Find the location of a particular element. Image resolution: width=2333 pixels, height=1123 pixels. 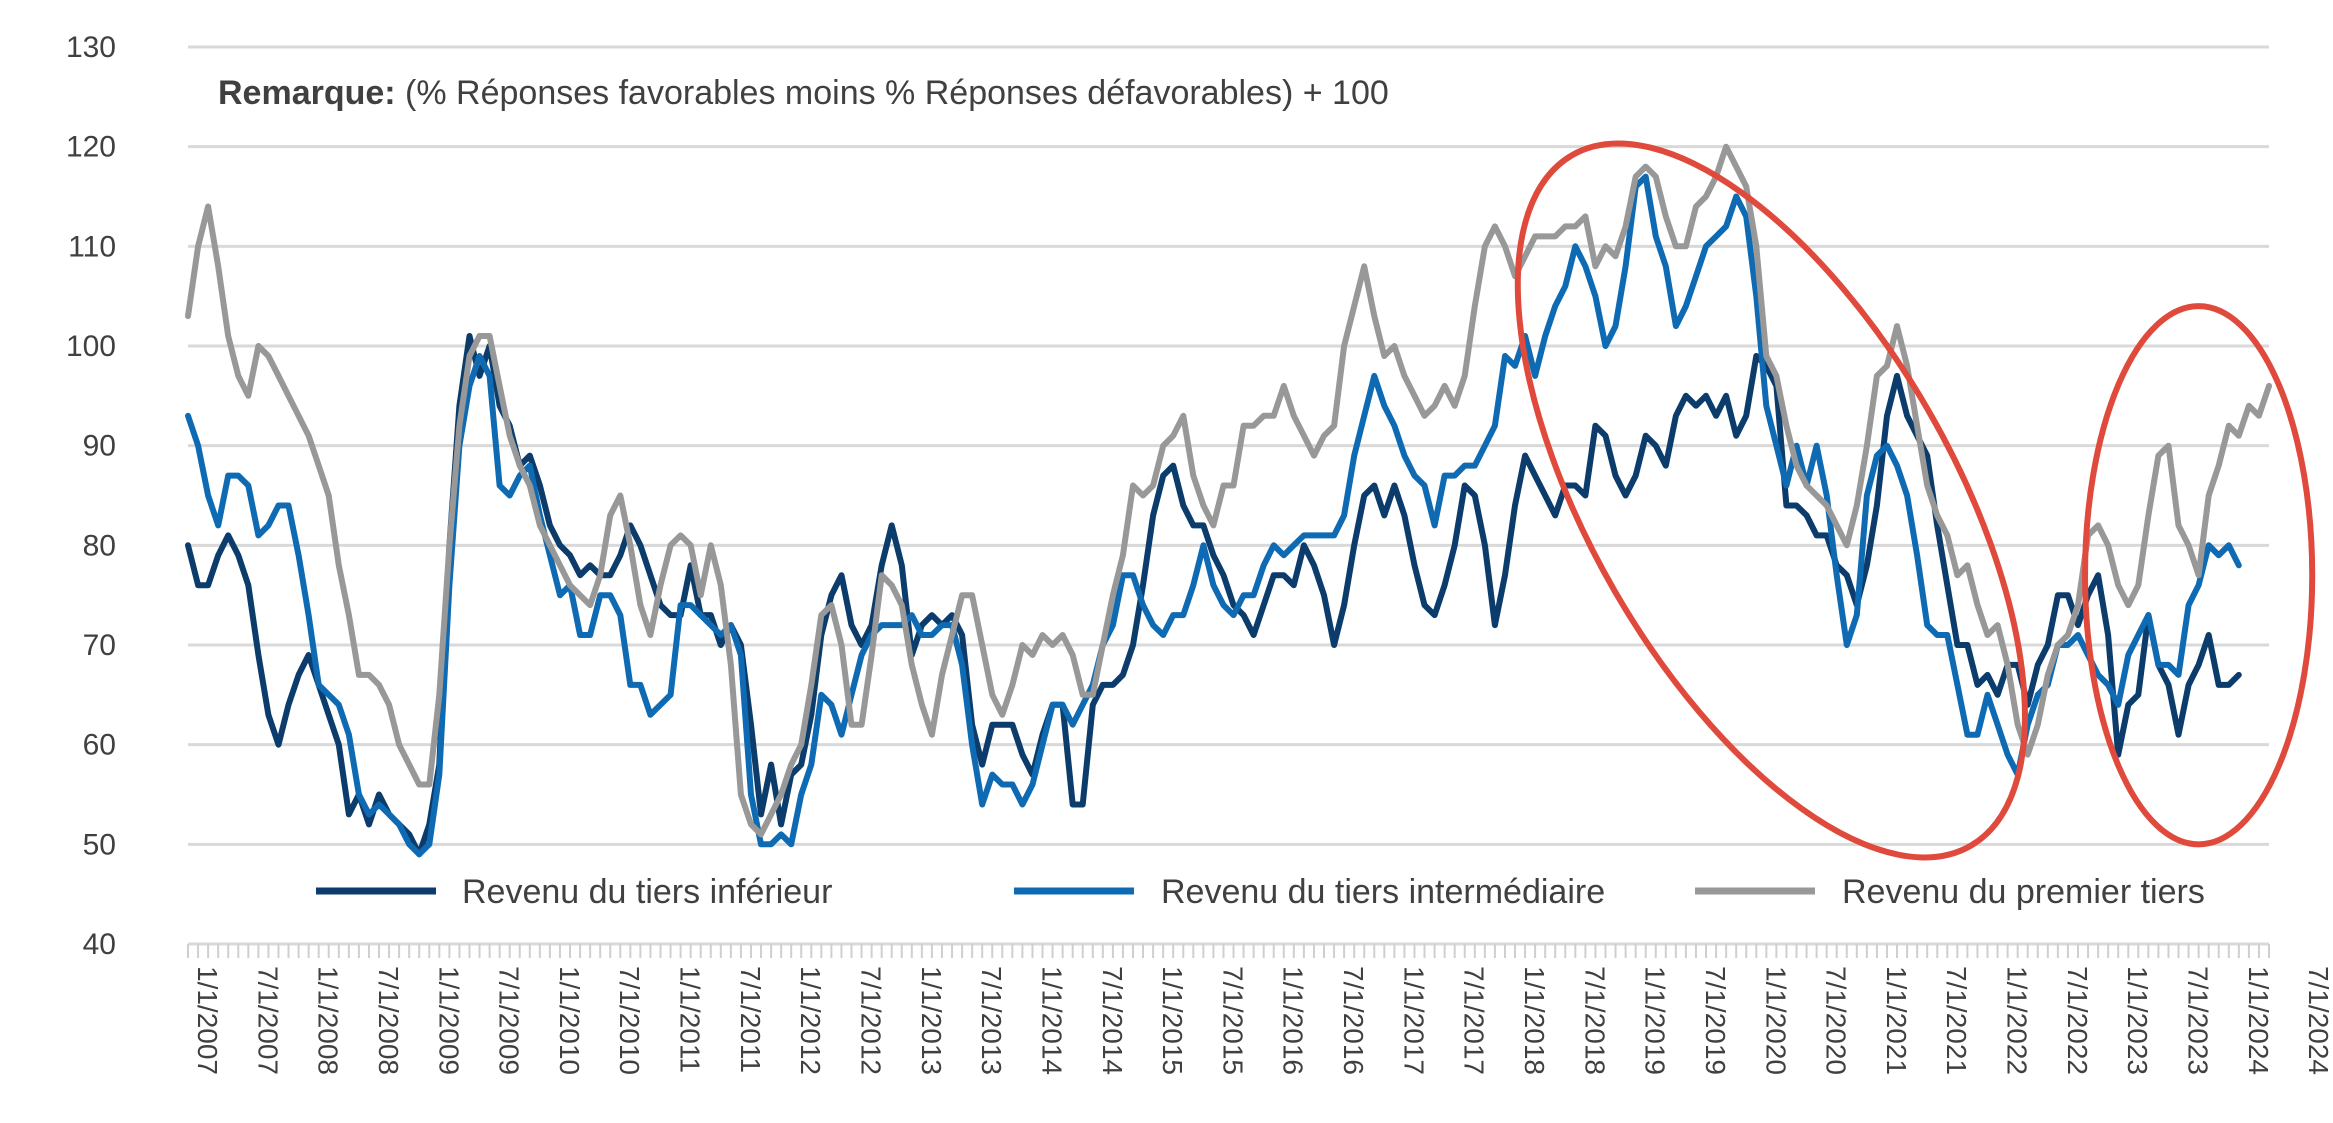

y-tick-label: 90 is located at coordinates (99, 446).